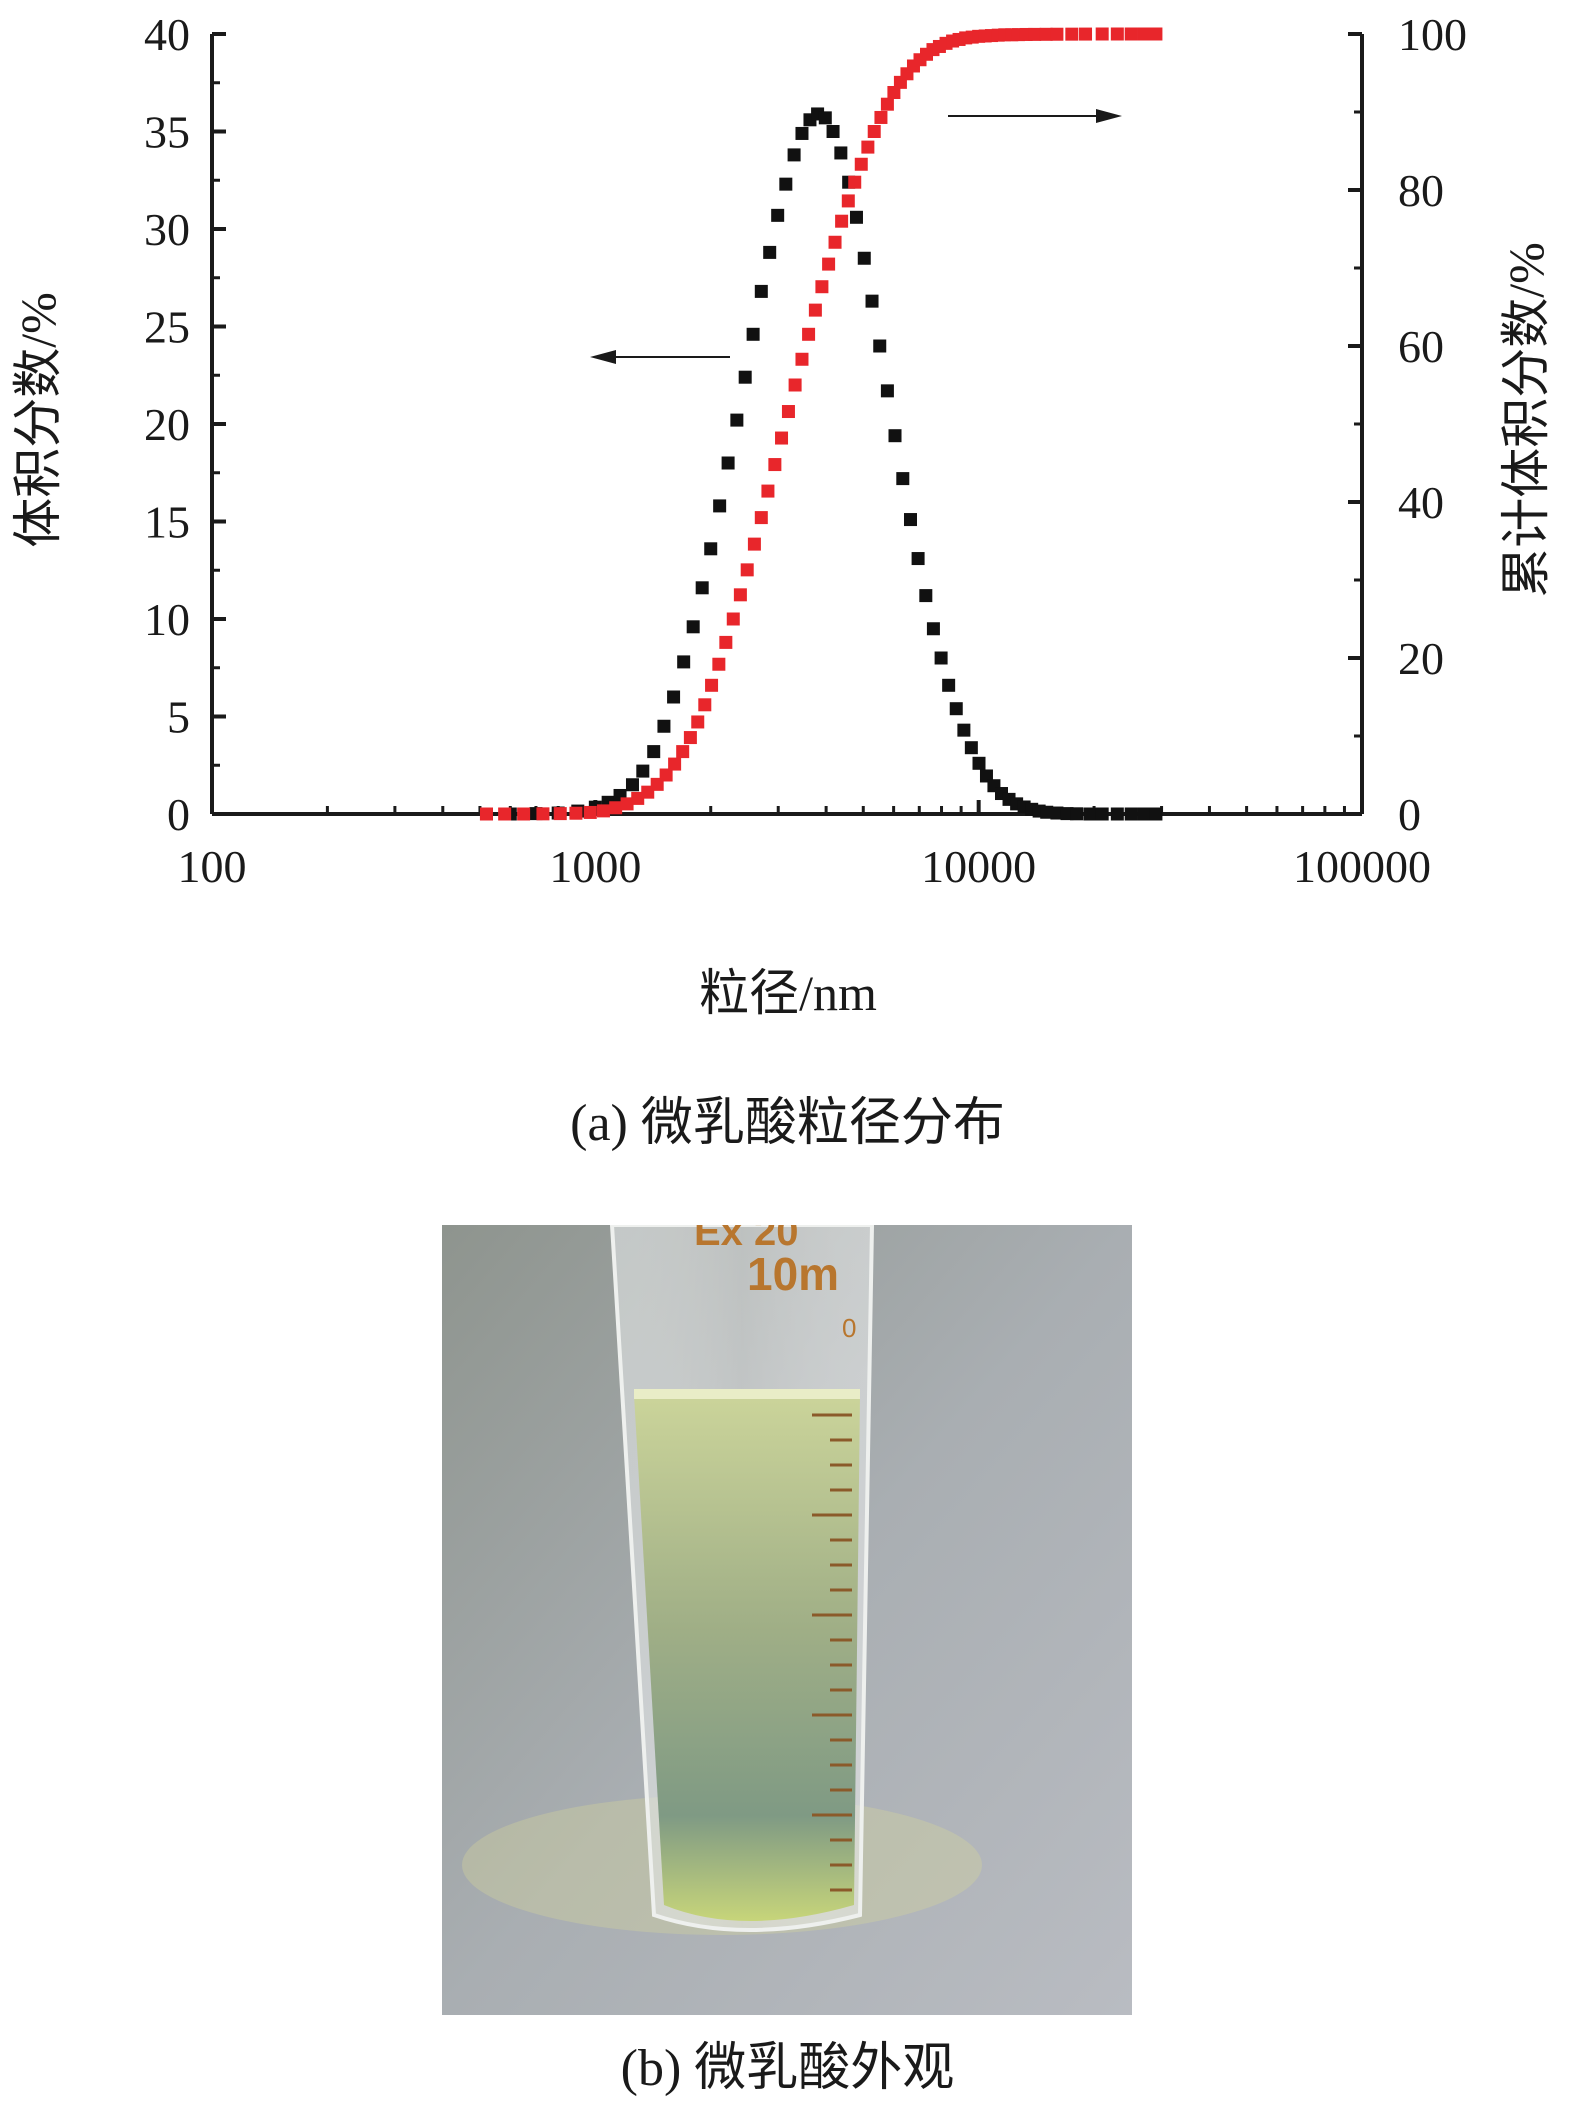  What do you see at coordinates (167, 522) in the screenshot?
I see `y-left-tick-label: 15` at bounding box center [167, 522].